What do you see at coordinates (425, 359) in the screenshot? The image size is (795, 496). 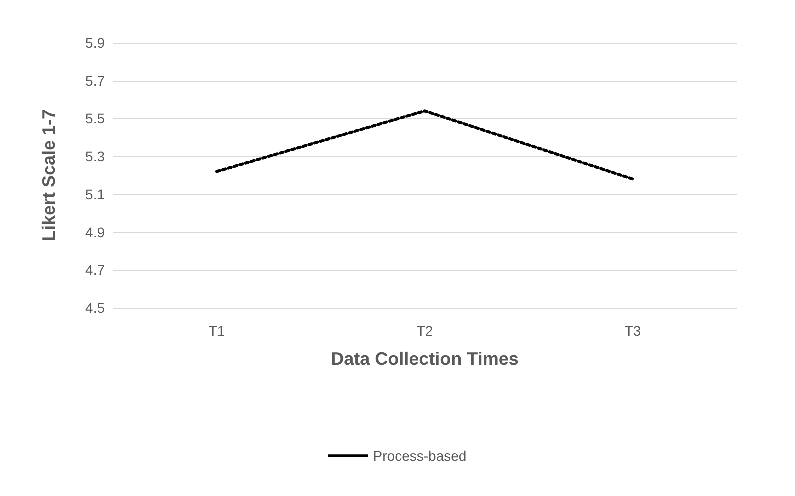 I see `x-axis-title: Data Collection Times` at bounding box center [425, 359].